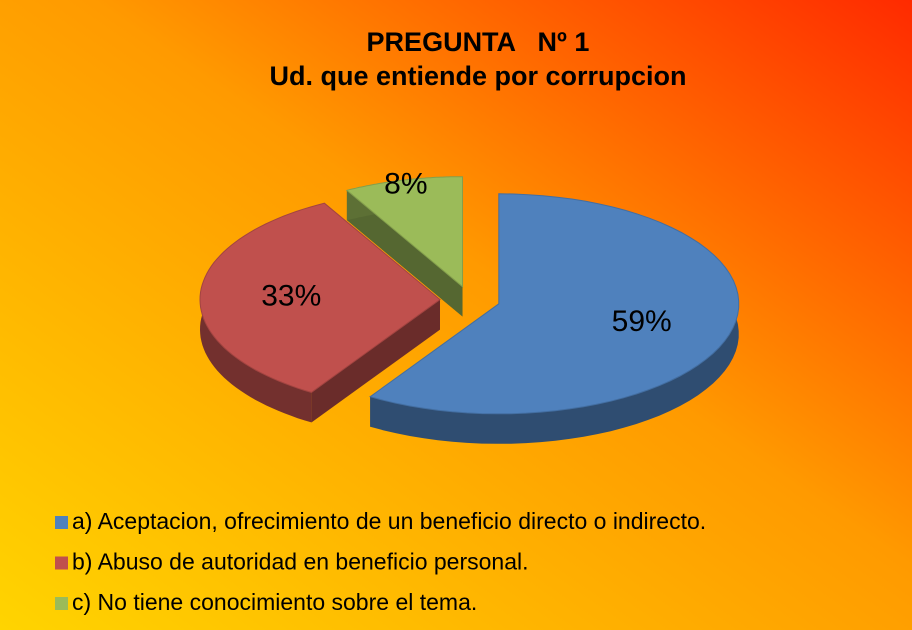 Image resolution: width=912 pixels, height=630 pixels. What do you see at coordinates (477, 76) in the screenshot?
I see `chart-subtitle: Ud. que entiende por corrupcion` at bounding box center [477, 76].